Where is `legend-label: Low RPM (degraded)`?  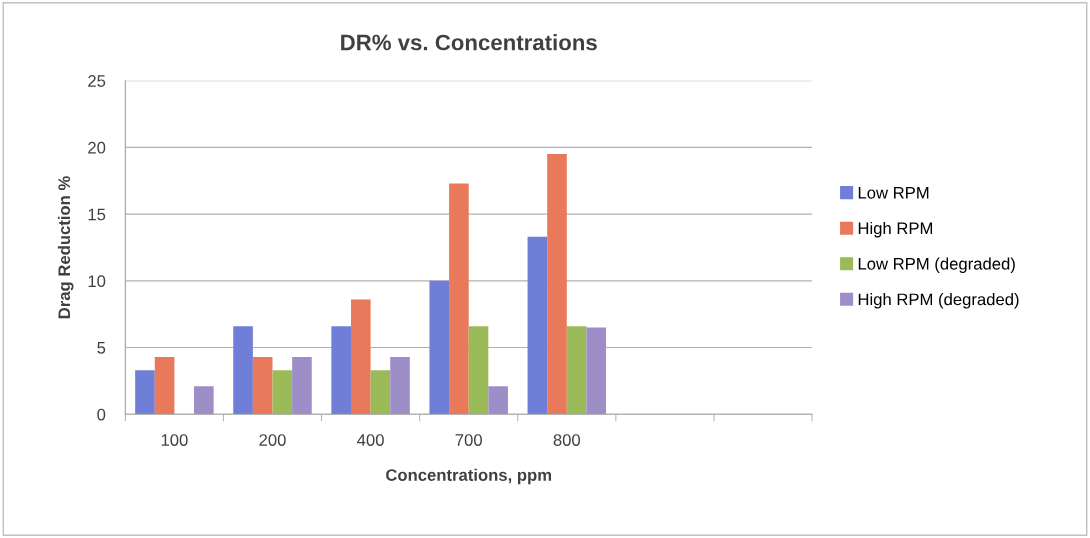 legend-label: Low RPM (degraded) is located at coordinates (936, 265).